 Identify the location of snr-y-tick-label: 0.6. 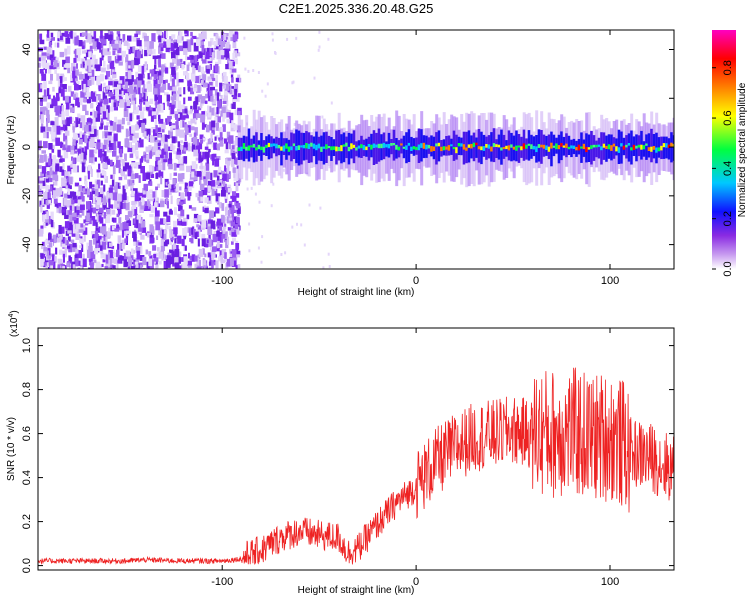
(27, 433).